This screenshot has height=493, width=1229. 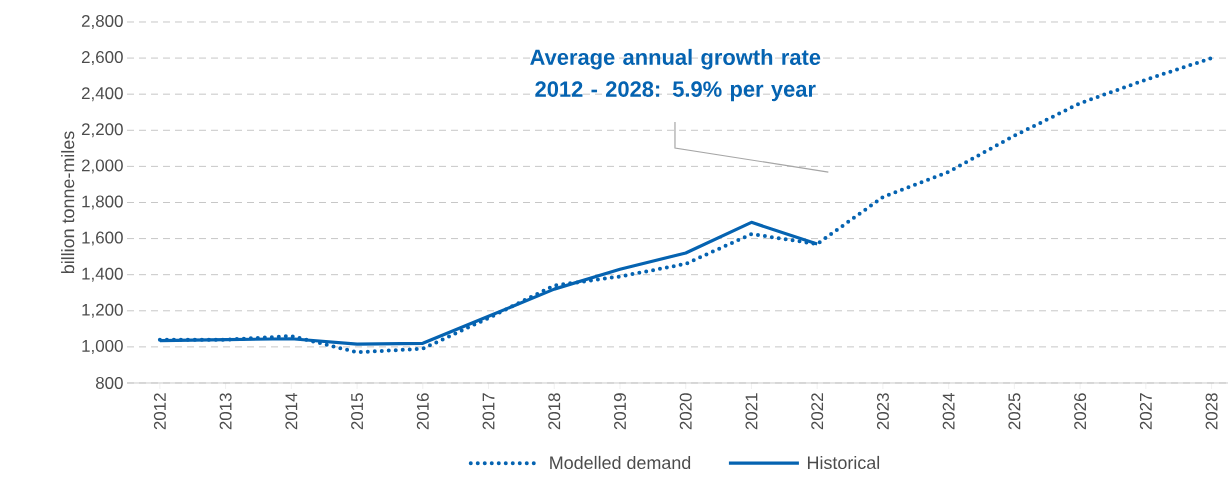 What do you see at coordinates (488, 411) in the screenshot?
I see `x-tick-label: 2017` at bounding box center [488, 411].